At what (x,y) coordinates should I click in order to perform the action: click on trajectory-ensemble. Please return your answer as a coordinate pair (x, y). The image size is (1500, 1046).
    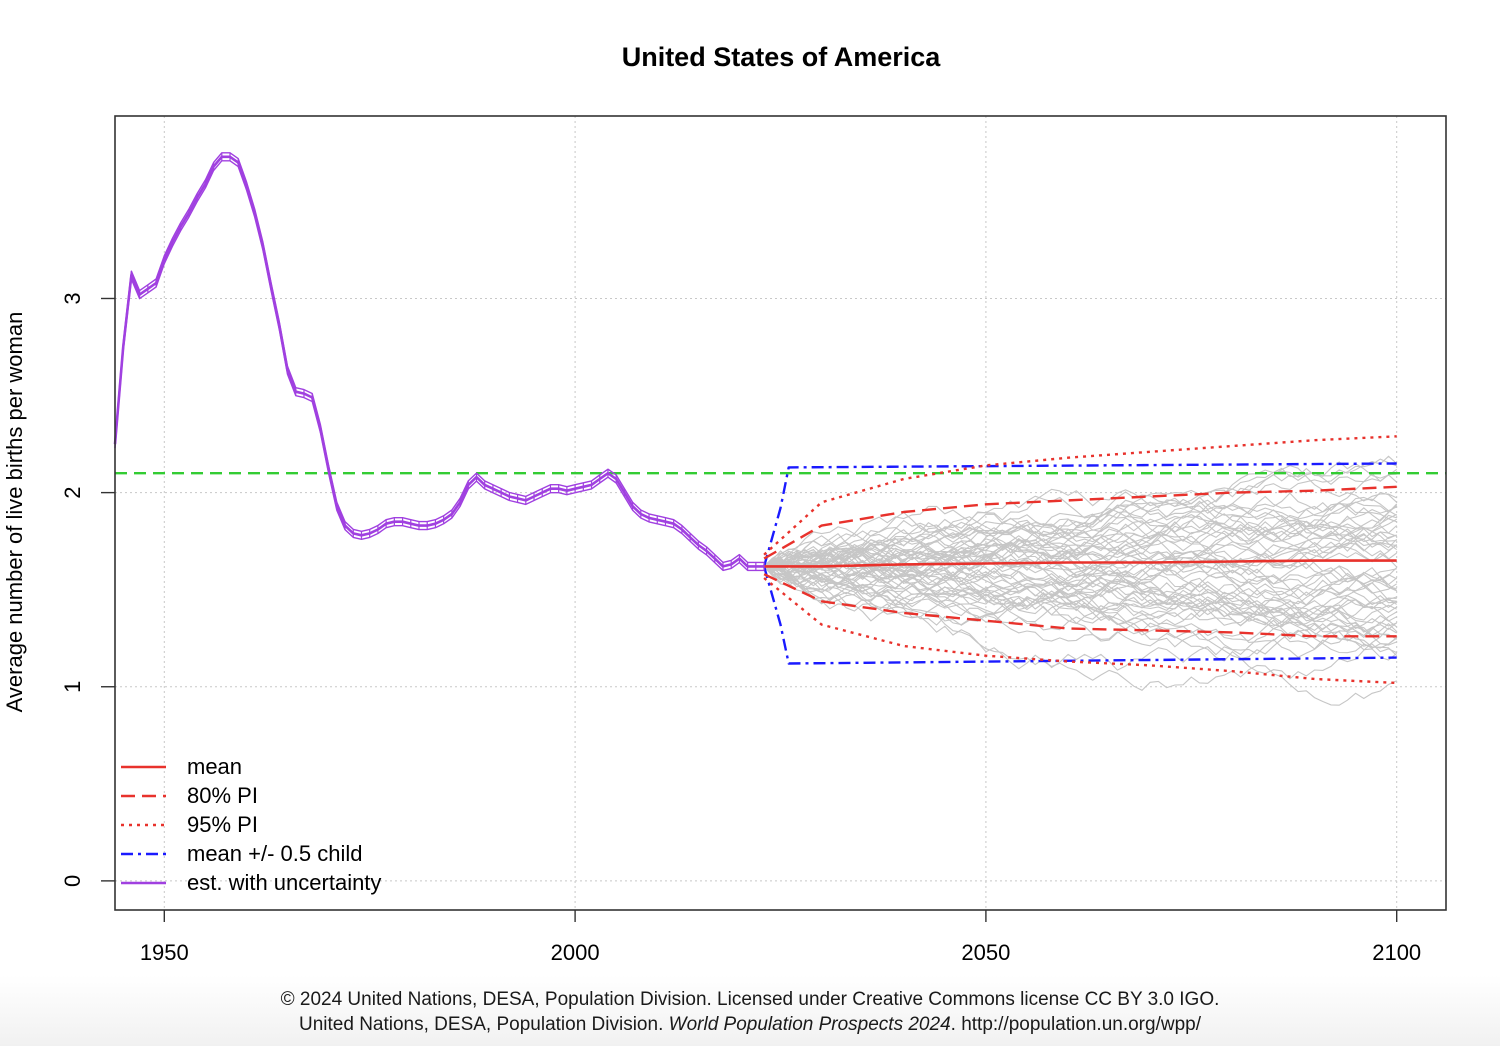
    Looking at the image, I should click on (1080, 580).